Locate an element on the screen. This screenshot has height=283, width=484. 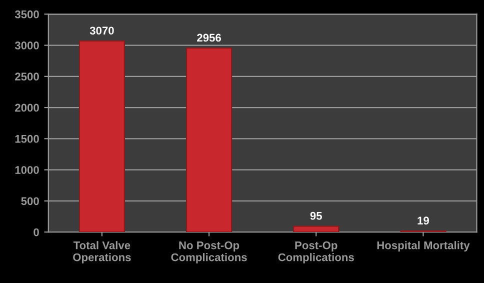
y-tick-label: 3000 is located at coordinates (26, 46).